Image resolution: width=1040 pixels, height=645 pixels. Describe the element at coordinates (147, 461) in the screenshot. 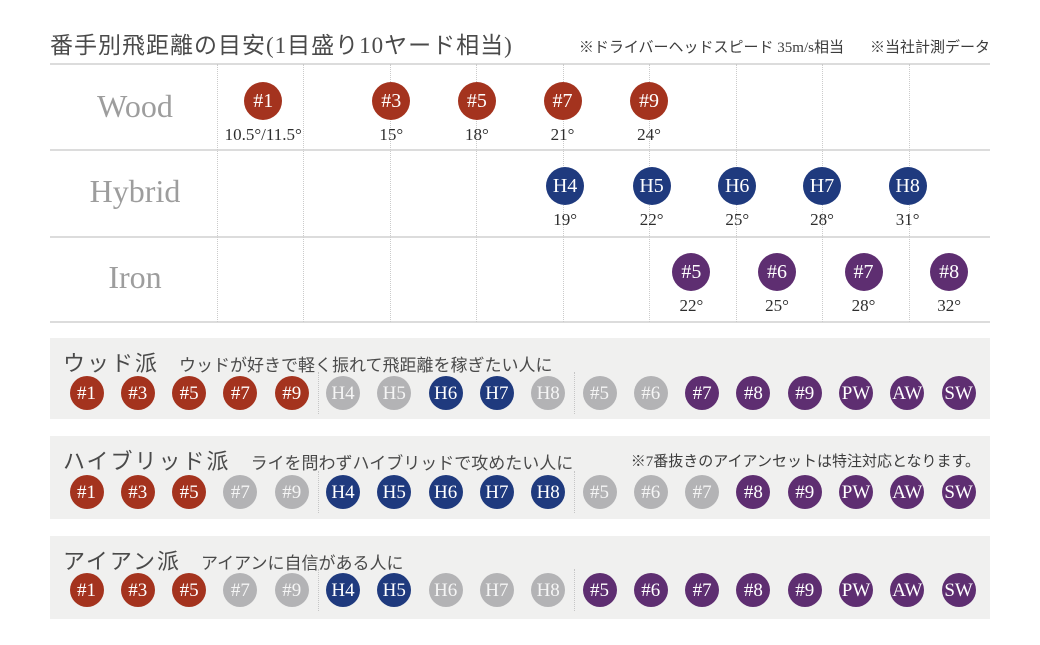

I see `section-heading: ハイブリッド派` at that location.